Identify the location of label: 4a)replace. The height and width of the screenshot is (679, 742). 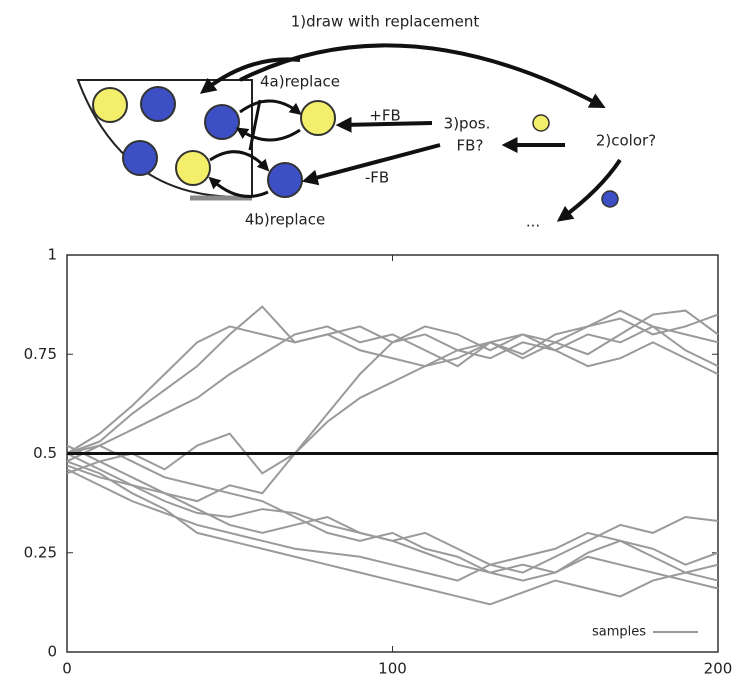
(300, 82).